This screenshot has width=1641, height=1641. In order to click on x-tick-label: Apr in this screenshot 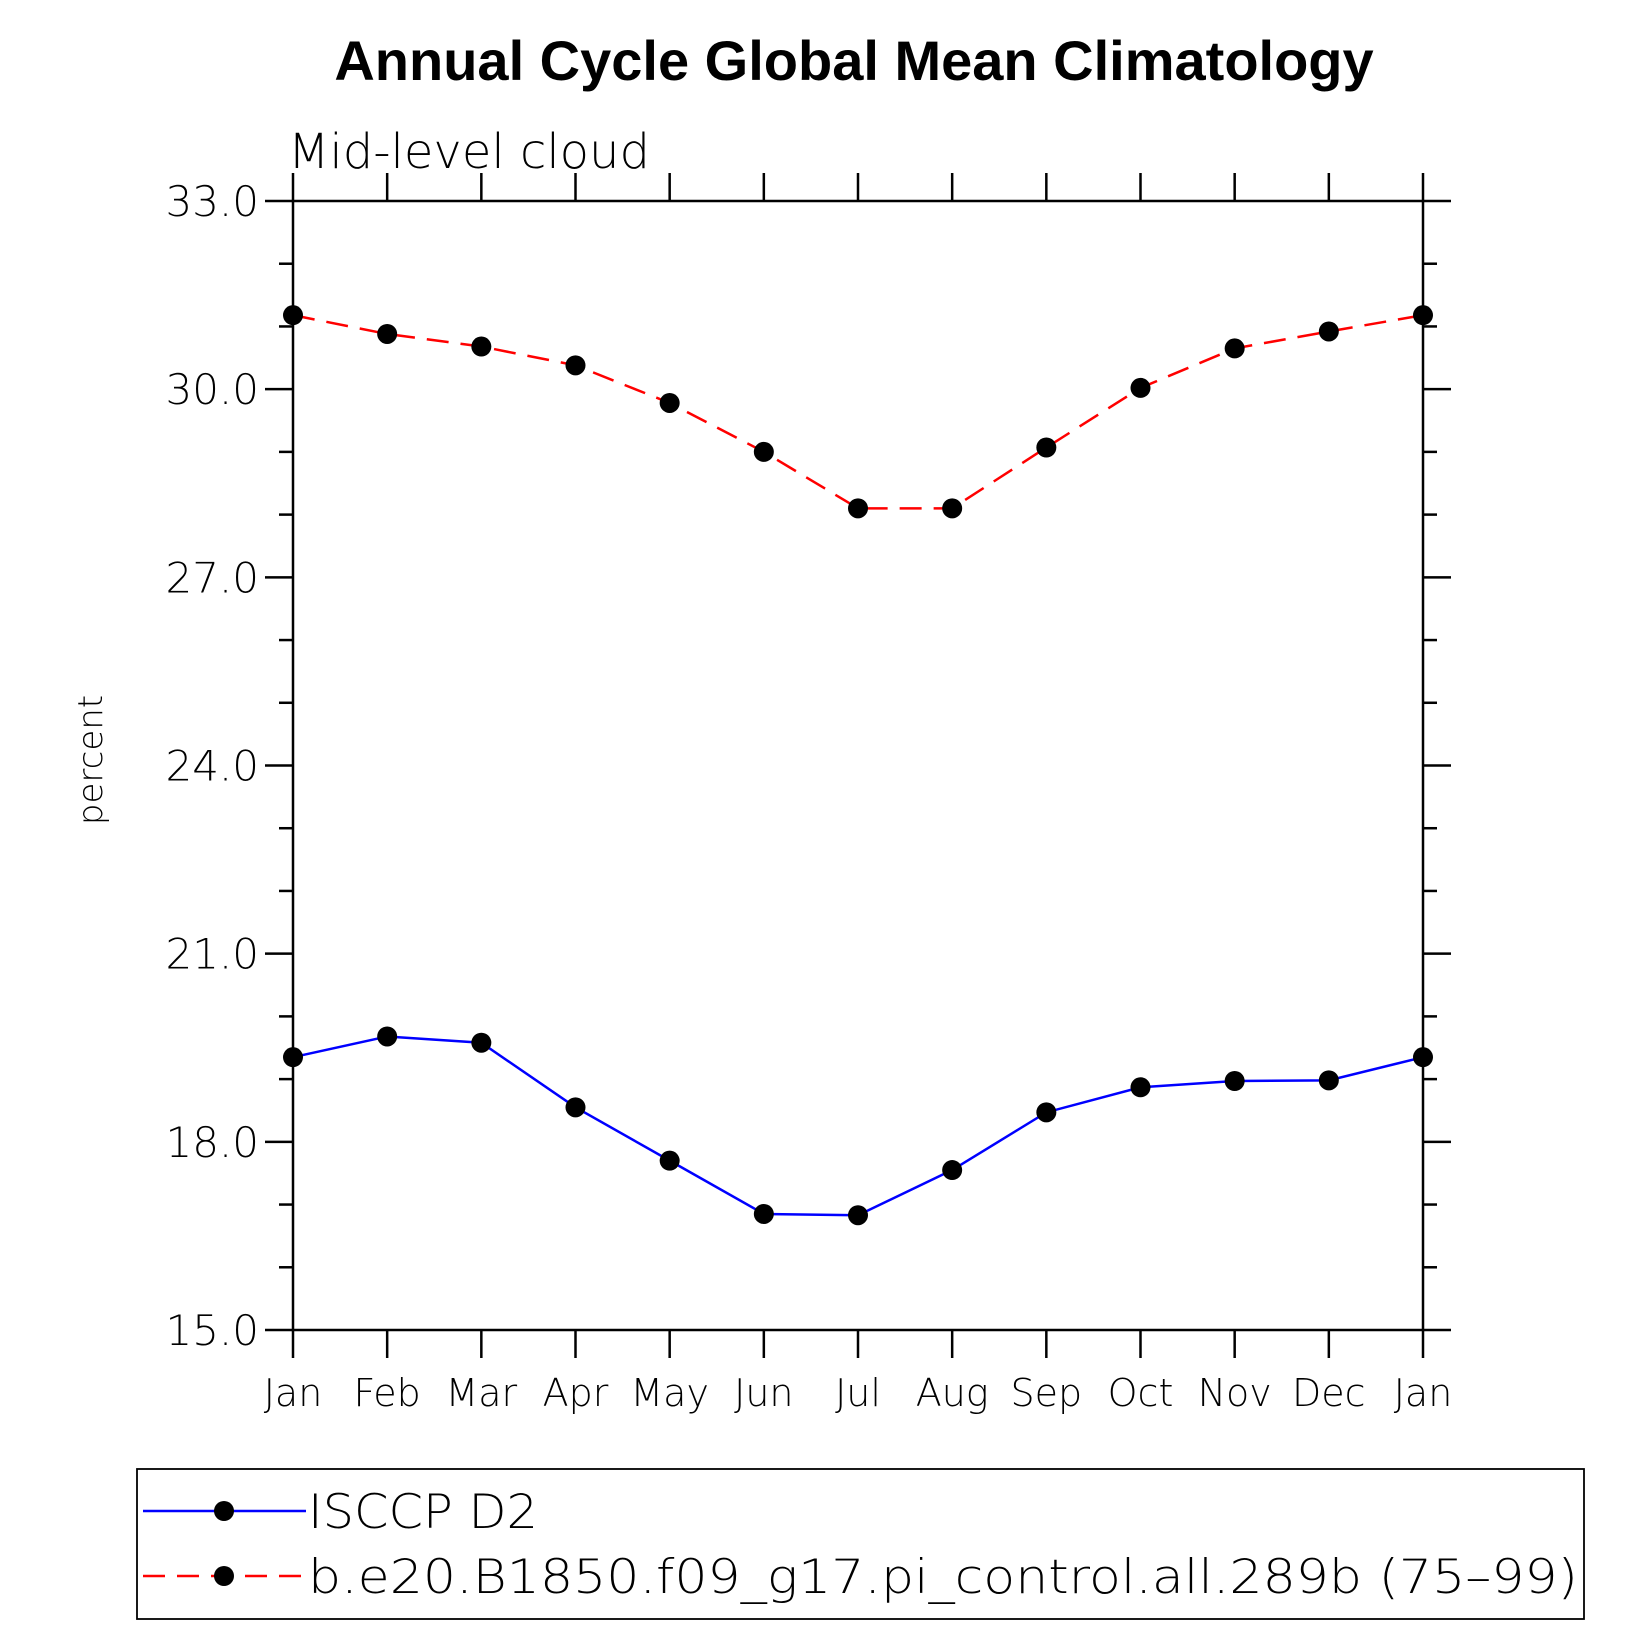, I will do `click(576, 1393)`.